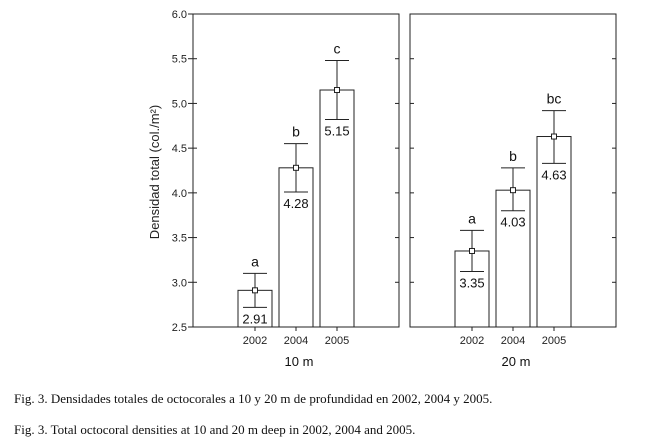 The width and height of the screenshot is (646, 446). What do you see at coordinates (182, 171) in the screenshot?
I see `y-axis-ticks: 2.5 3.0 3.5 4.0 4.5 5.0 5.5 6.0` at bounding box center [182, 171].